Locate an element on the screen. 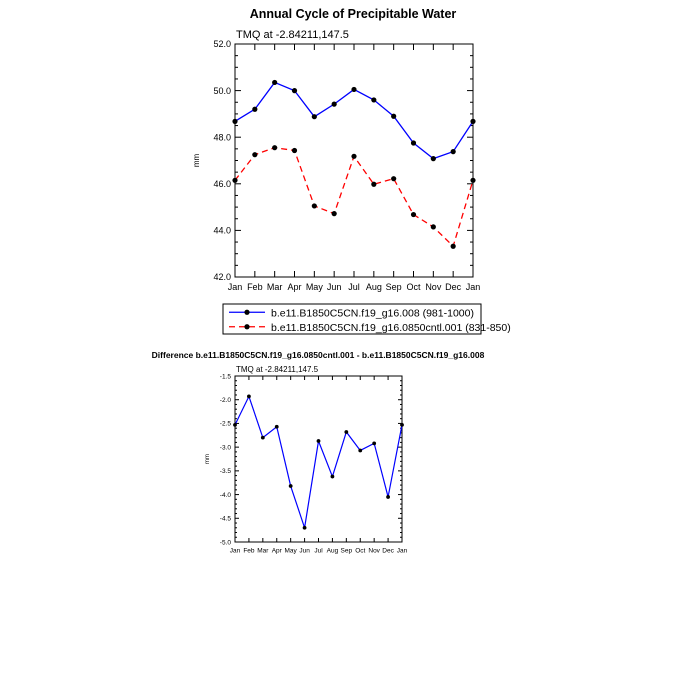 This screenshot has width=675, height=676. y-tick-label: -2.0 is located at coordinates (226, 400).